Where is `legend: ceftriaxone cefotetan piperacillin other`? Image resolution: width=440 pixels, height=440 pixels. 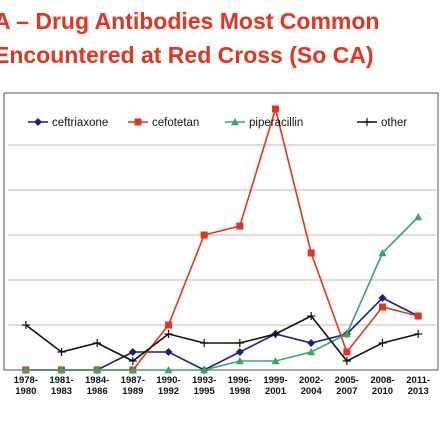
legend: ceftriaxone cefotetan piperacillin other is located at coordinates (217, 123).